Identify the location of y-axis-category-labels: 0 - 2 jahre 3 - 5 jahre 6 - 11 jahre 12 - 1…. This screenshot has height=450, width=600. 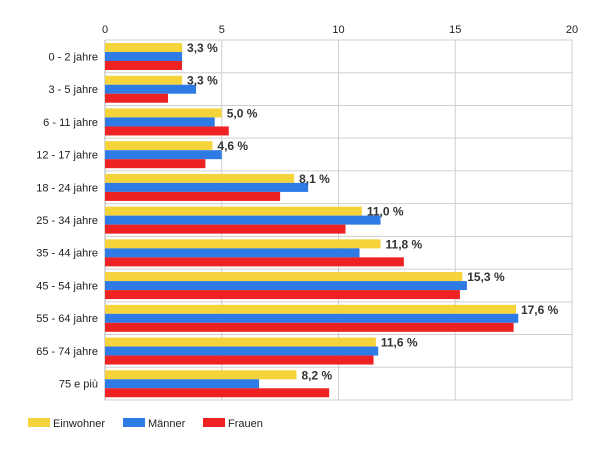
(67, 220).